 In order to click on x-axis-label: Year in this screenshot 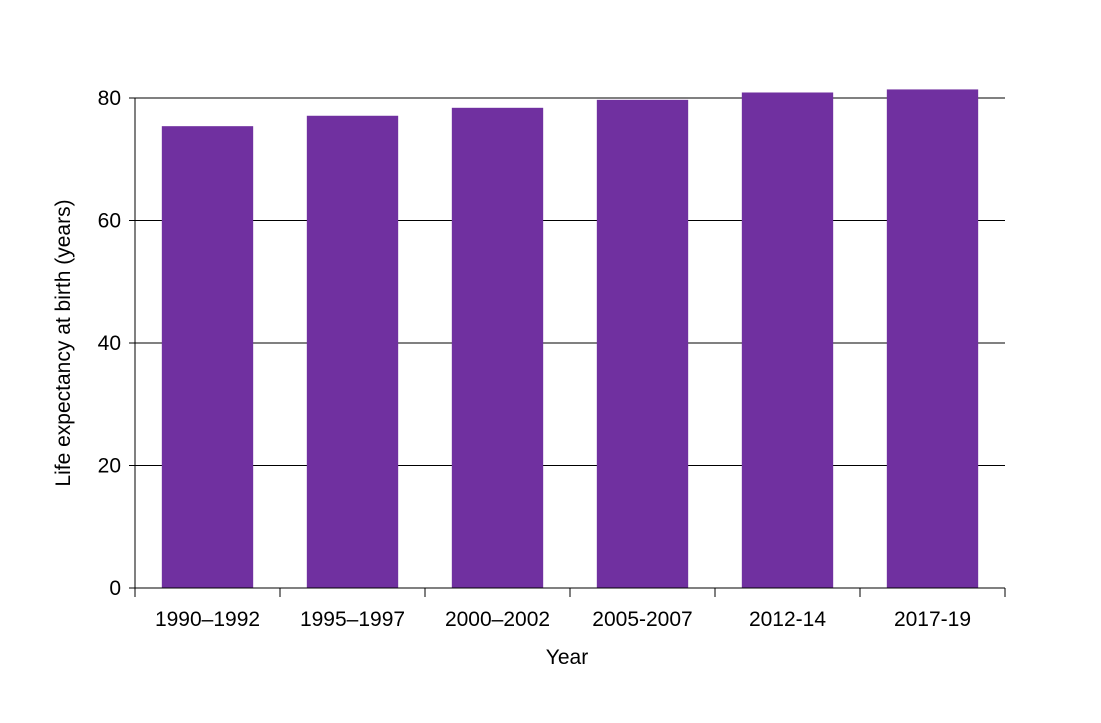, I will do `click(567, 657)`.